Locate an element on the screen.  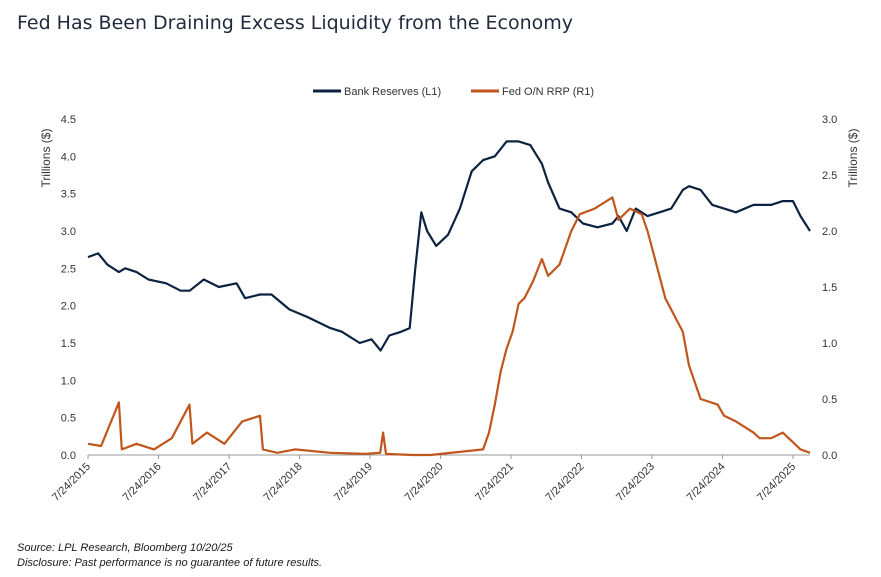
legend-label-rrp: Fed O/N RRP (R1) is located at coordinates (548, 92).